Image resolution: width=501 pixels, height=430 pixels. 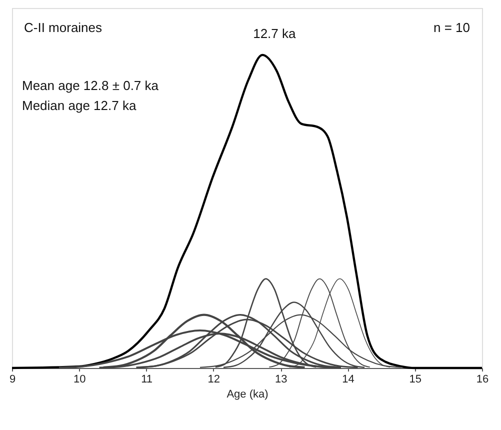 What do you see at coordinates (281, 380) in the screenshot?
I see `x-tick-label: 13` at bounding box center [281, 380].